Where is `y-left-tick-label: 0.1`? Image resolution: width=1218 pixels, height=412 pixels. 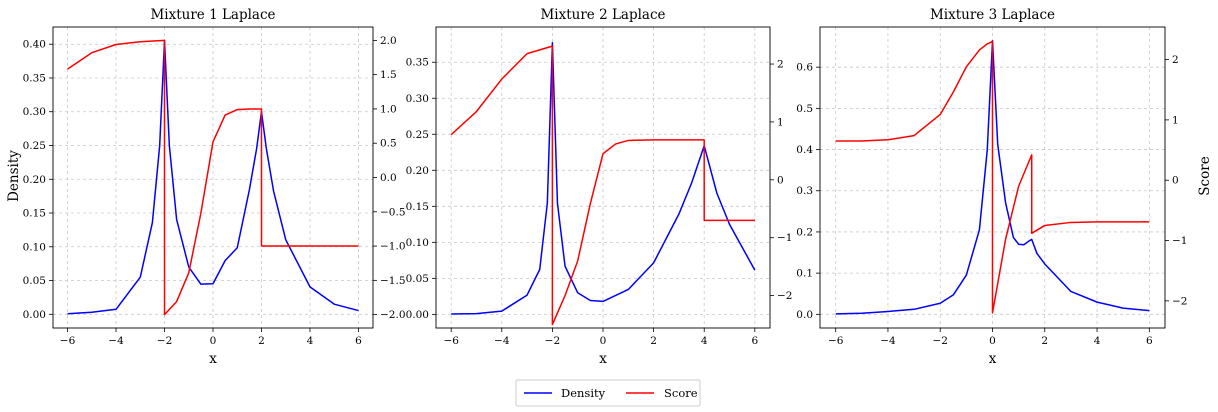 y-left-tick-label: 0.1 is located at coordinates (804, 274).